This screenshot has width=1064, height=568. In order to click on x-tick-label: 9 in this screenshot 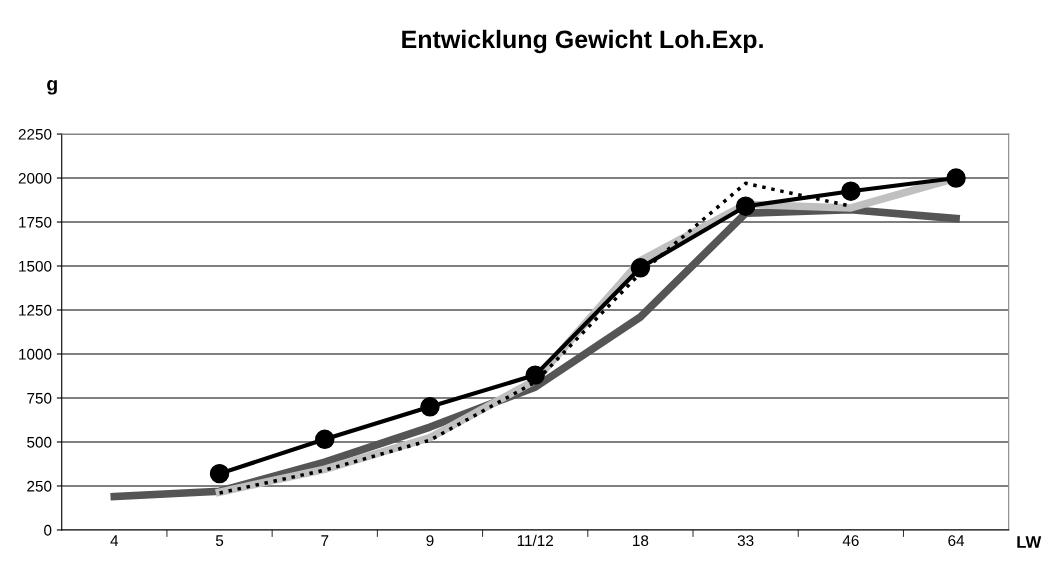, I will do `click(430, 541)`.